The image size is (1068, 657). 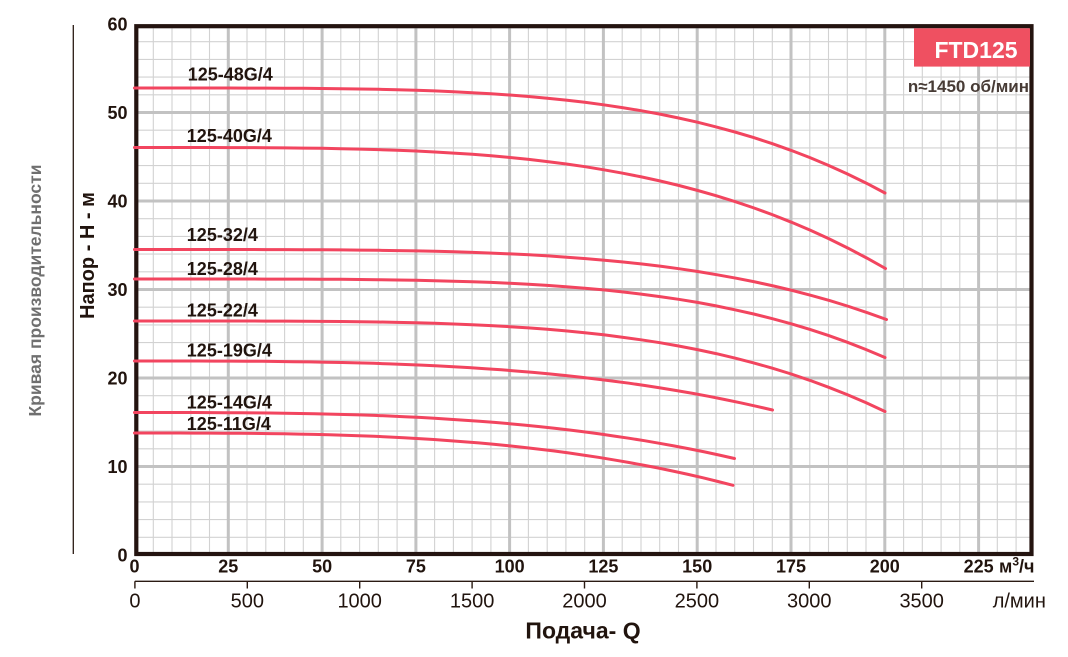 I want to click on svg-text: 125-28/4, so click(x=222, y=269).